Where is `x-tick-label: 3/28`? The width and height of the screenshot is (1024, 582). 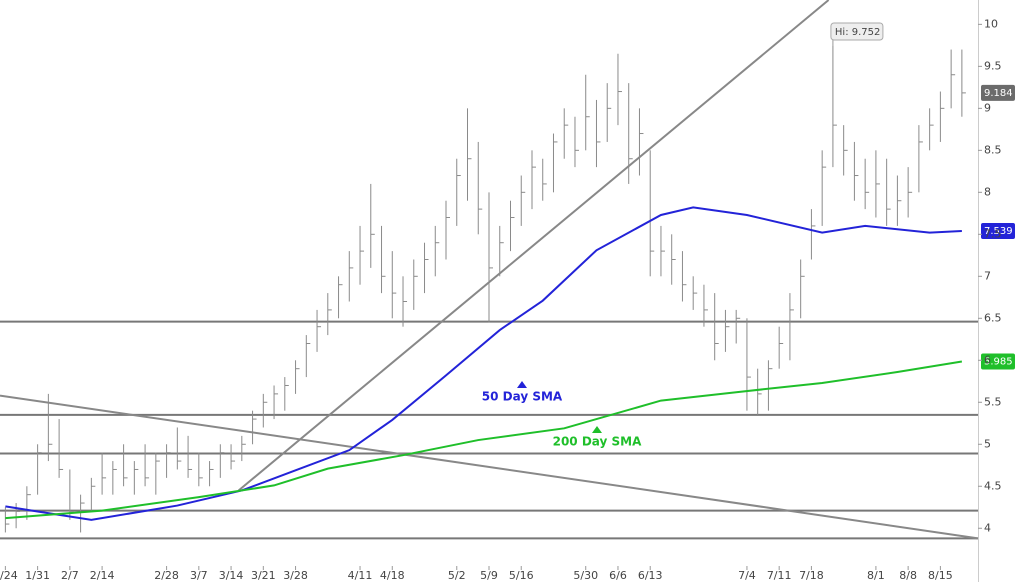
x-tick-label: 3/28 is located at coordinates (295, 575).